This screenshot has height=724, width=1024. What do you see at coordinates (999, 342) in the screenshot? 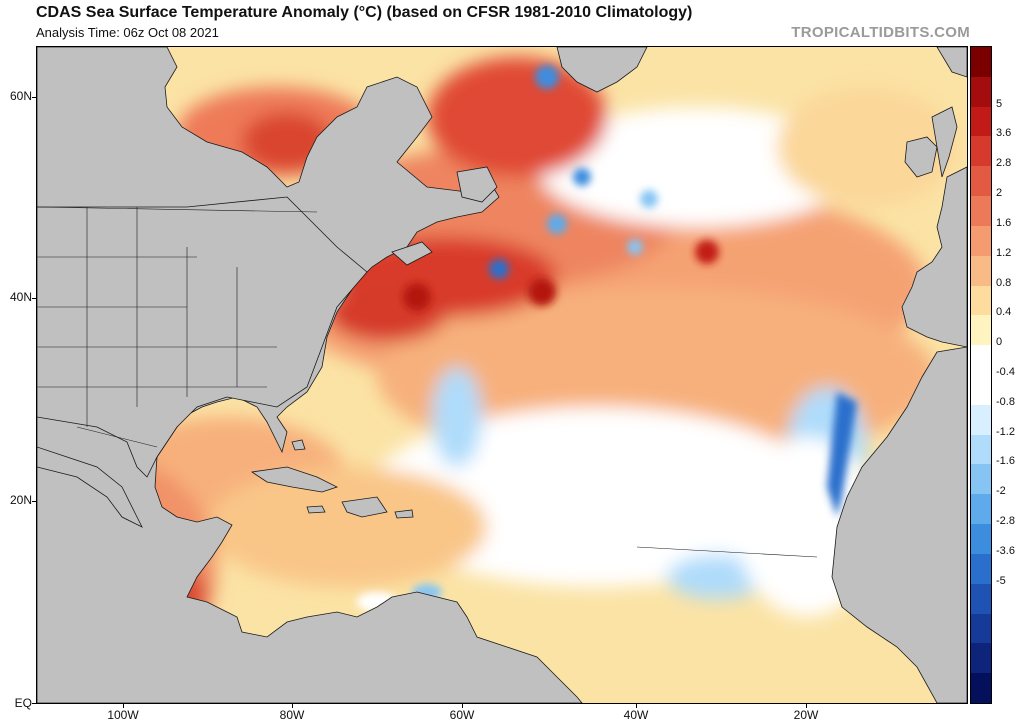
I see `colorbar-label: 0` at bounding box center [999, 342].